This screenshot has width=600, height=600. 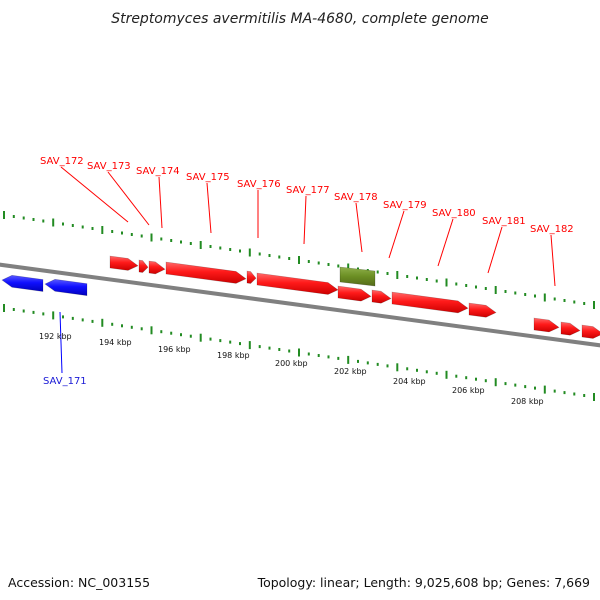 I want to click on scale-label-200kbp: 200 kbp, so click(x=291, y=363).